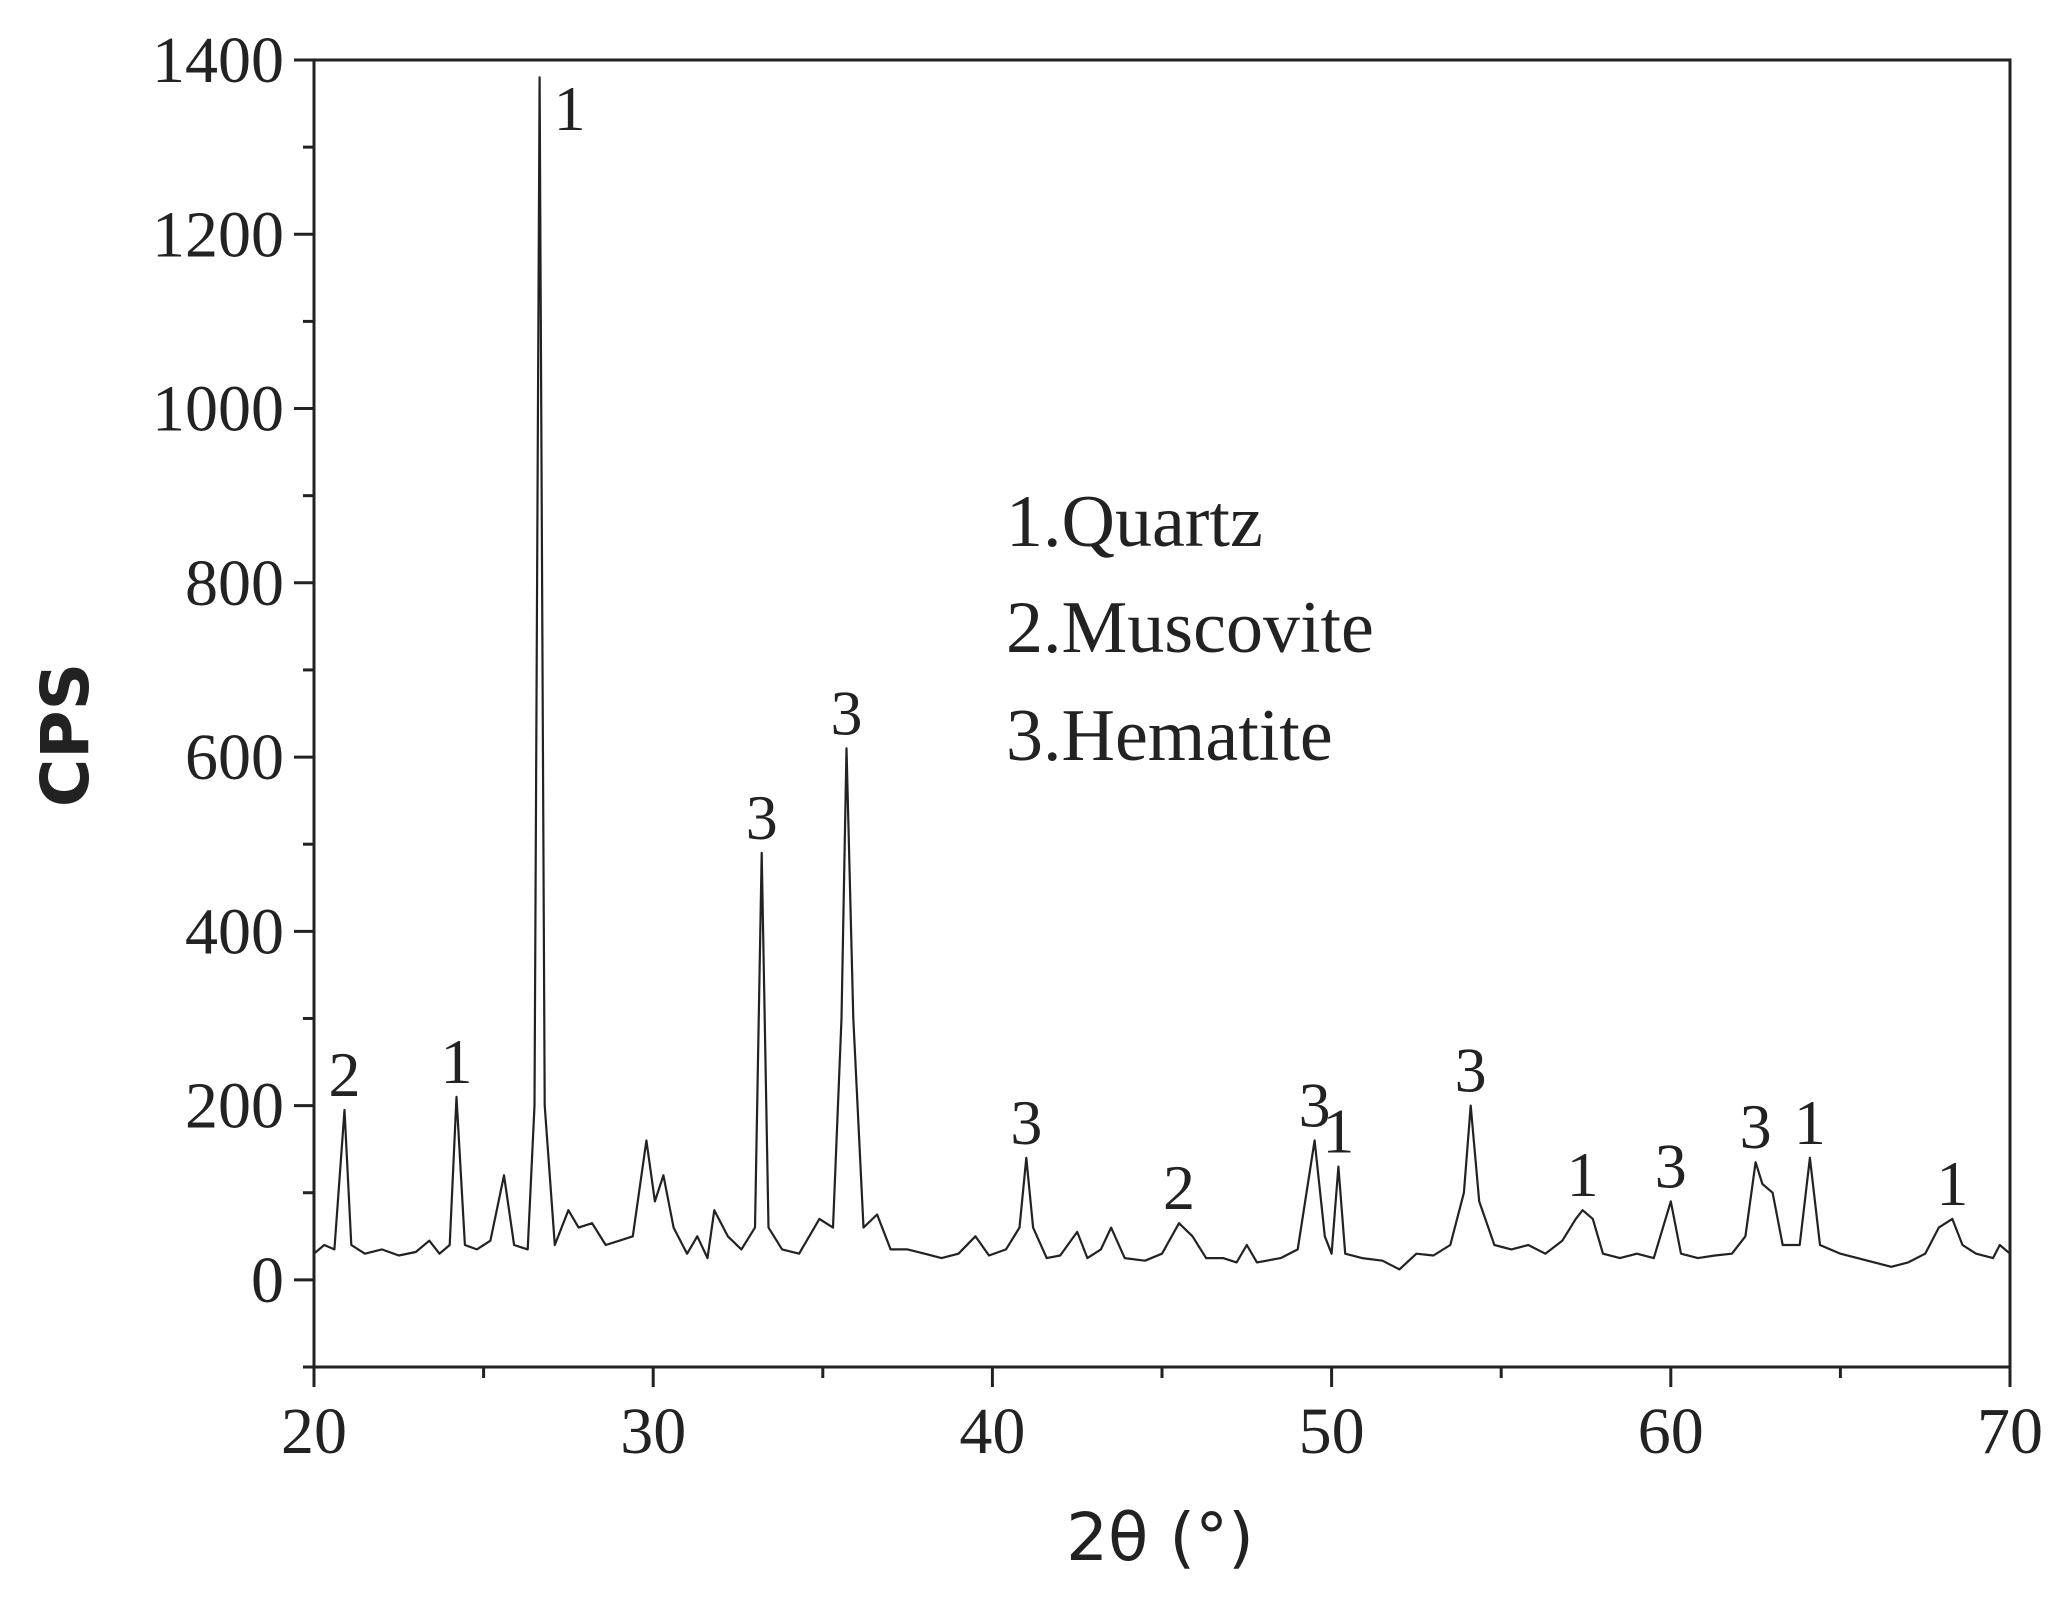 The width and height of the screenshot is (2065, 1603). I want to click on y-tick-label: 1200, so click(218, 234).